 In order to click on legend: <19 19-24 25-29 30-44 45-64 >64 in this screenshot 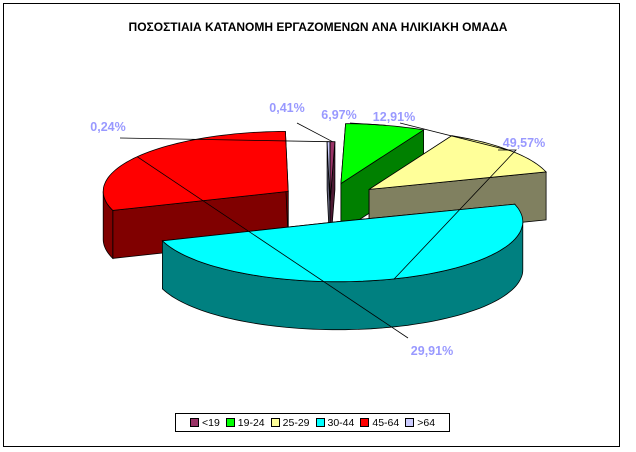, I will do `click(312, 422)`.